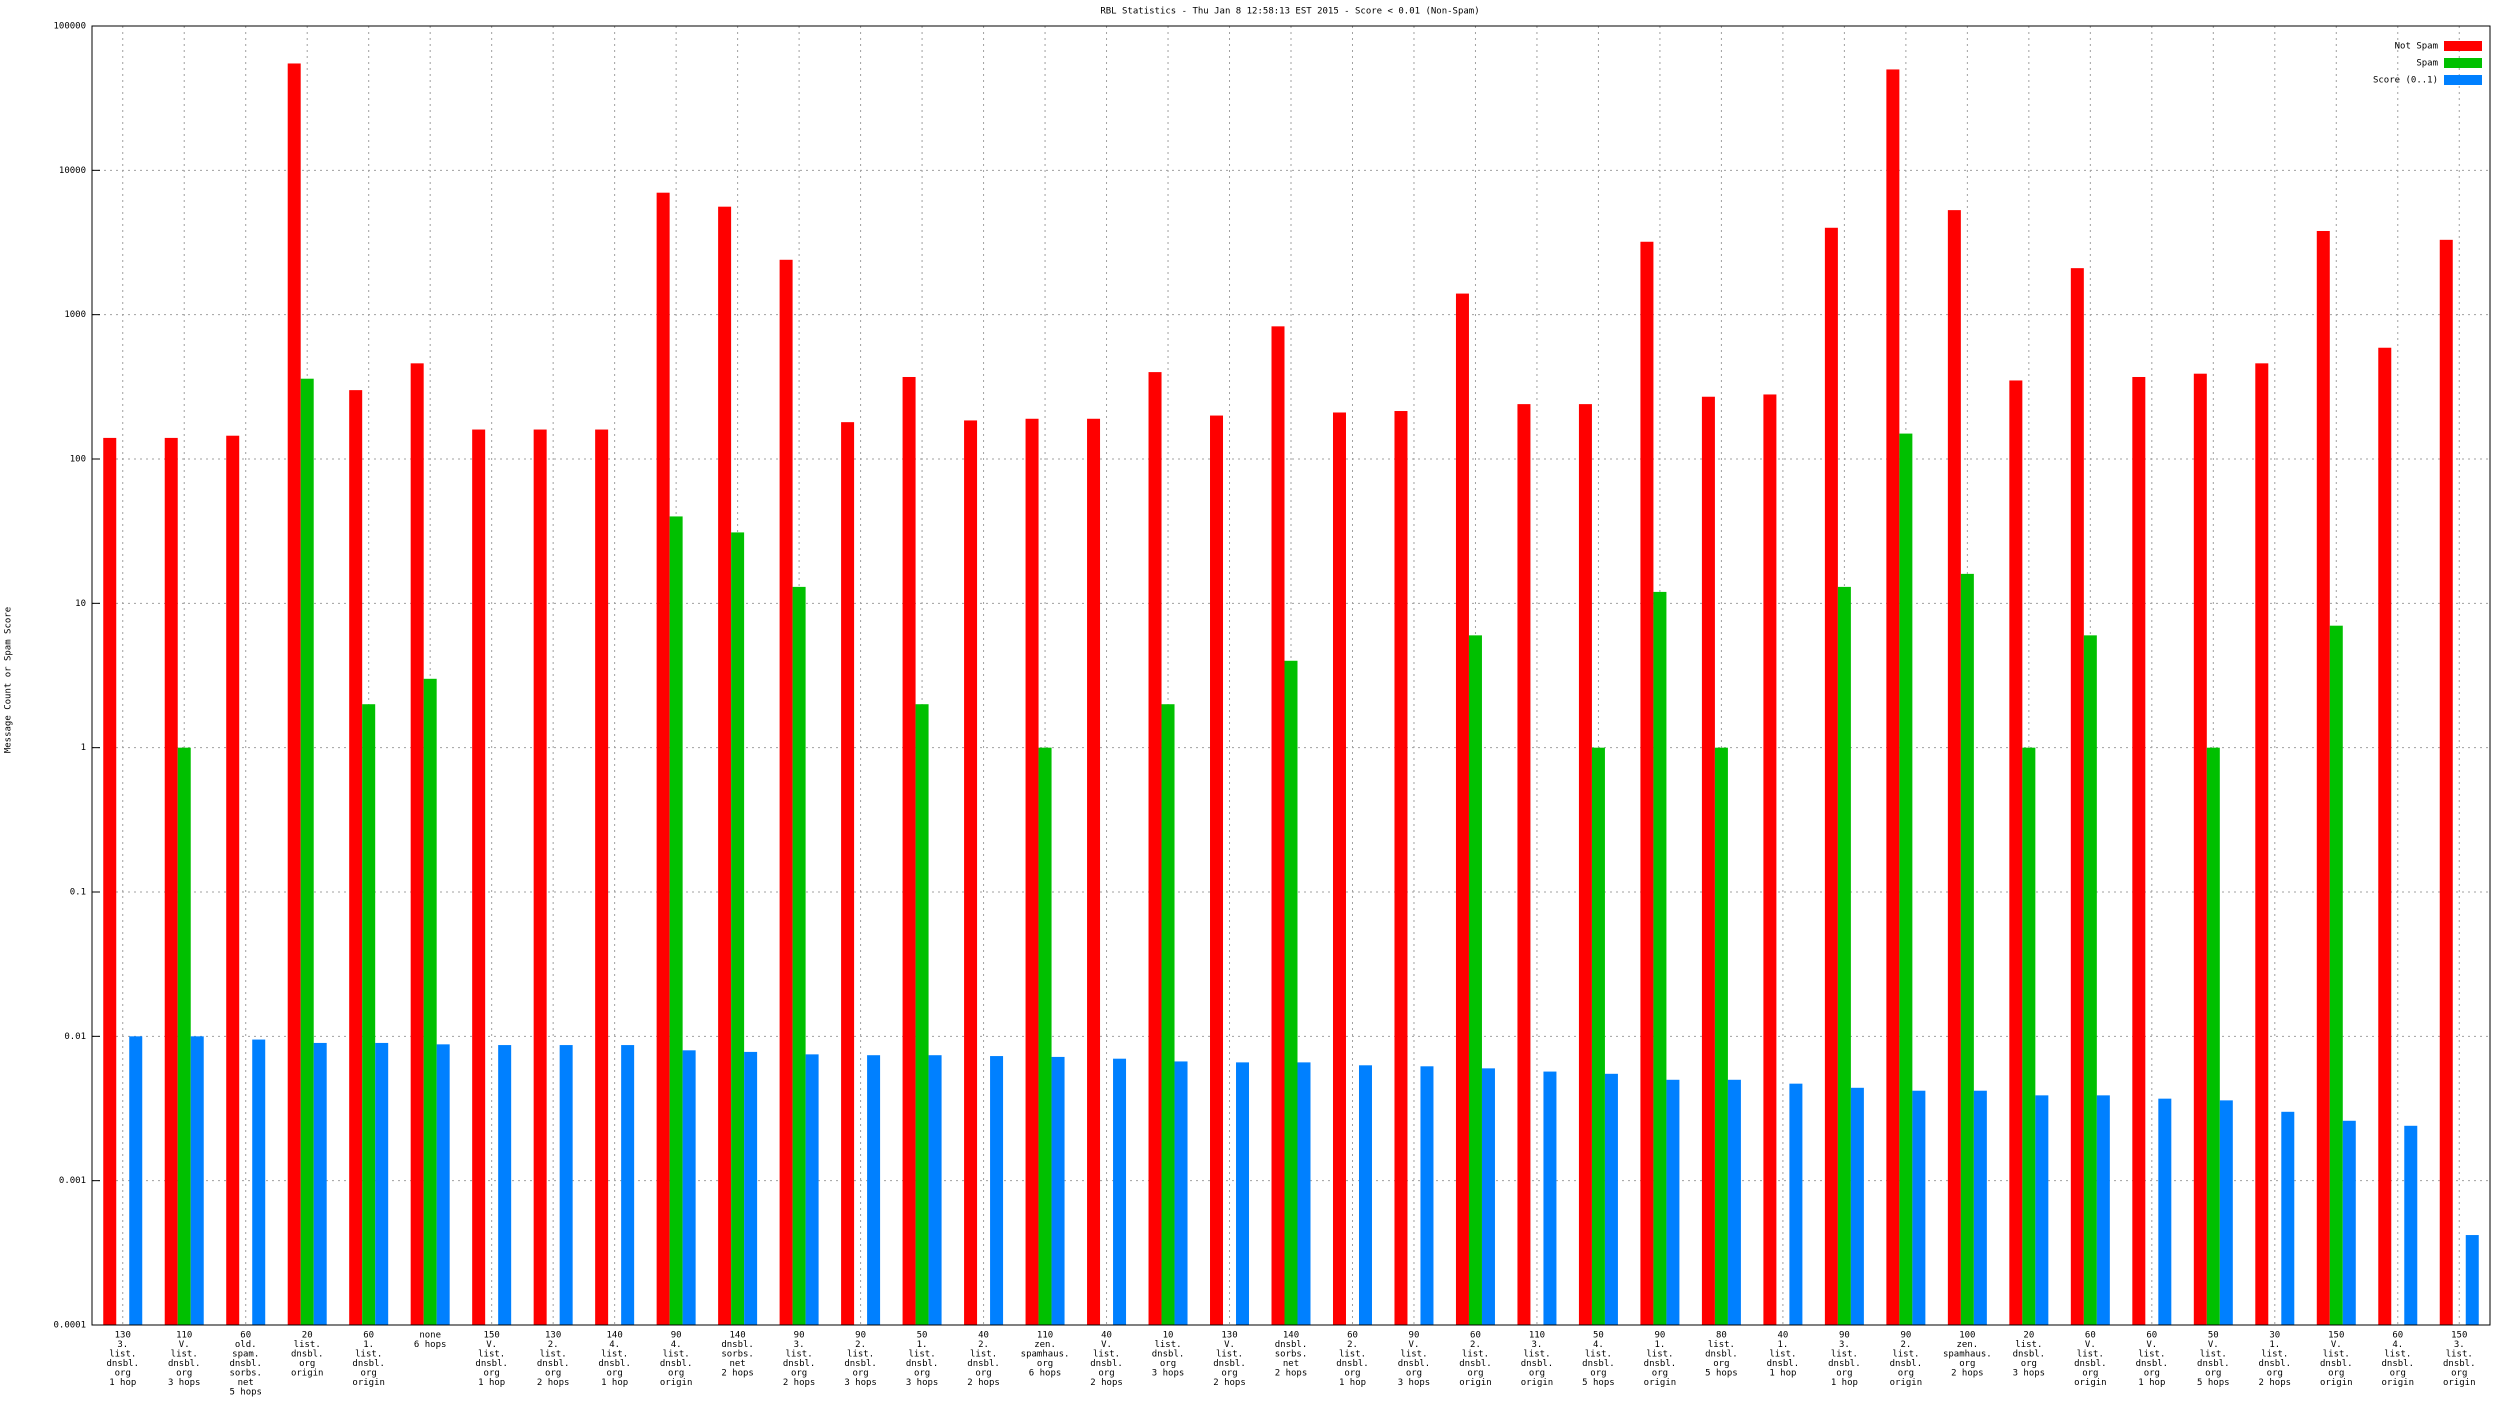 This screenshot has width=2496, height=1404. Describe the element at coordinates (1721, 1374) in the screenshot. I see `x-tick-label: 5 hops` at that location.